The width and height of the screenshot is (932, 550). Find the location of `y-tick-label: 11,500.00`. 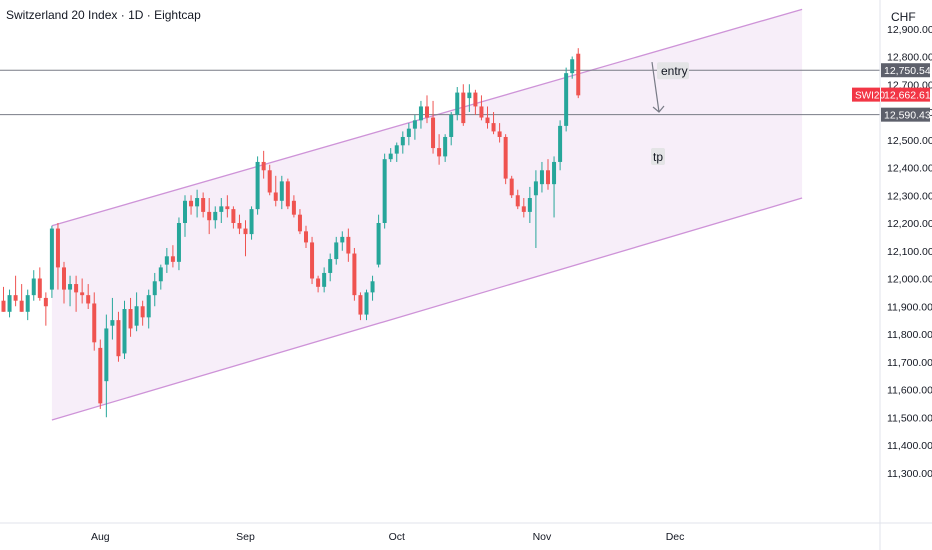

y-tick-label: 11,500.00 is located at coordinates (909, 418).